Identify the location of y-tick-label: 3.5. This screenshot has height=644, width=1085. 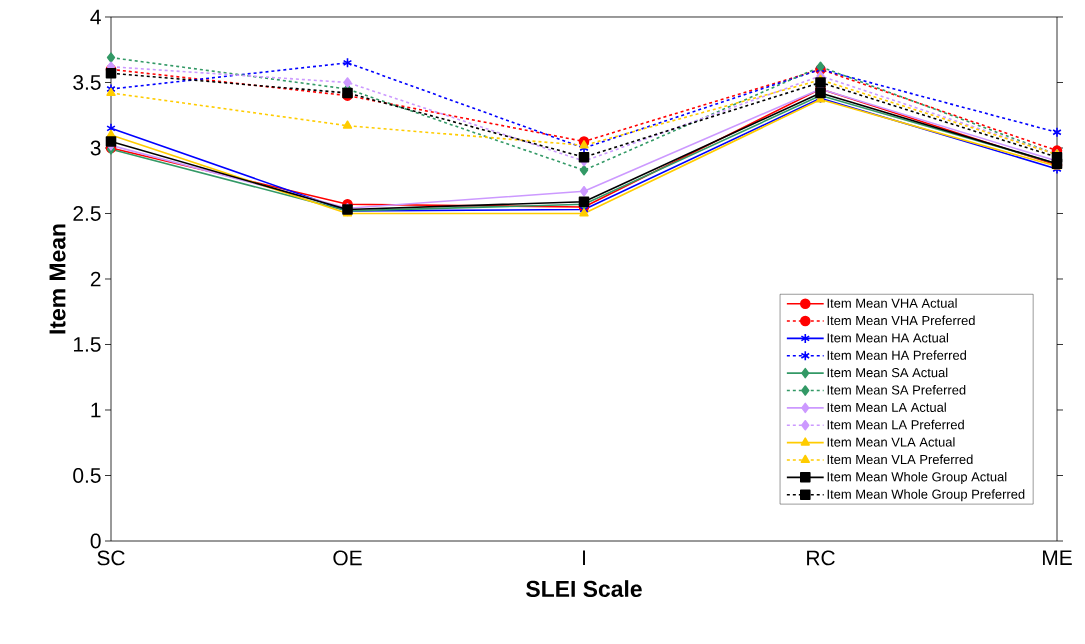
(87, 82).